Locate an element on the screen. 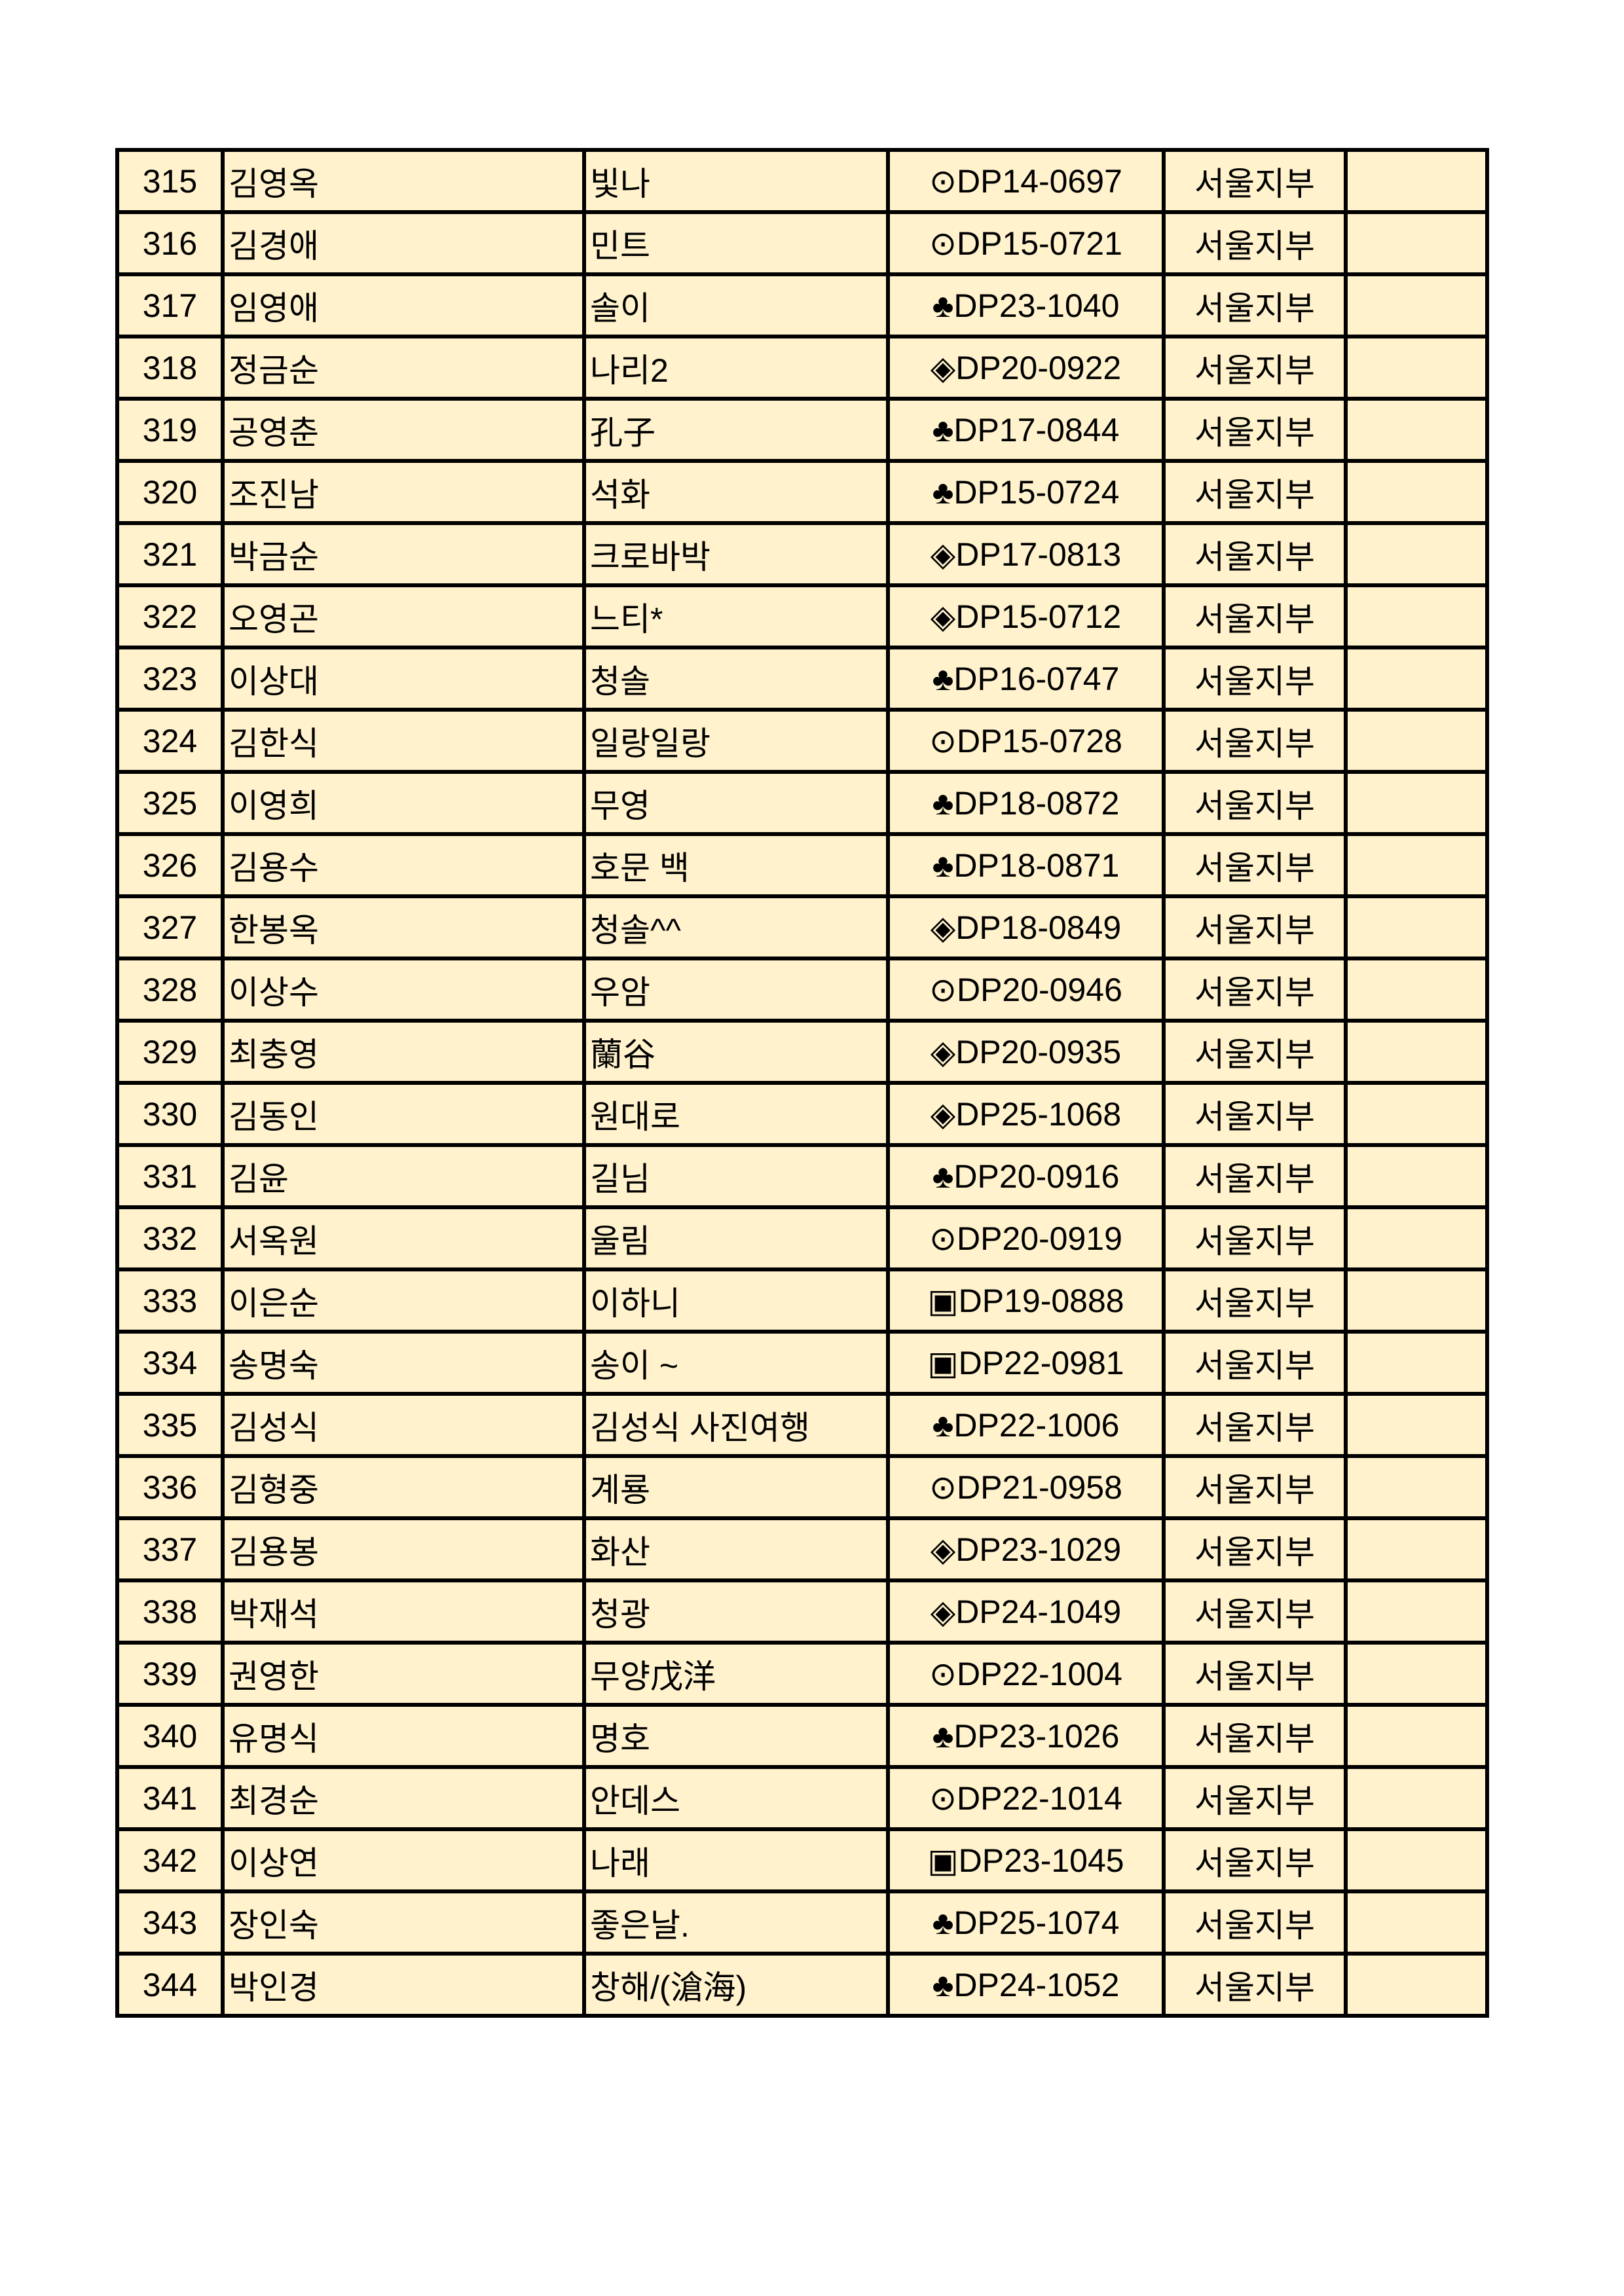 Image resolution: width=1624 pixels, height=2296 pixels. row-number-cell: 337 is located at coordinates (170, 1549).